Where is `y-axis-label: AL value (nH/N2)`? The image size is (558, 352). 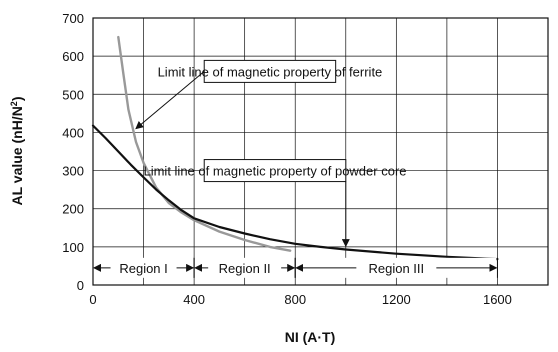
y-axis-label: AL value (nH/N2) is located at coordinates (17, 151).